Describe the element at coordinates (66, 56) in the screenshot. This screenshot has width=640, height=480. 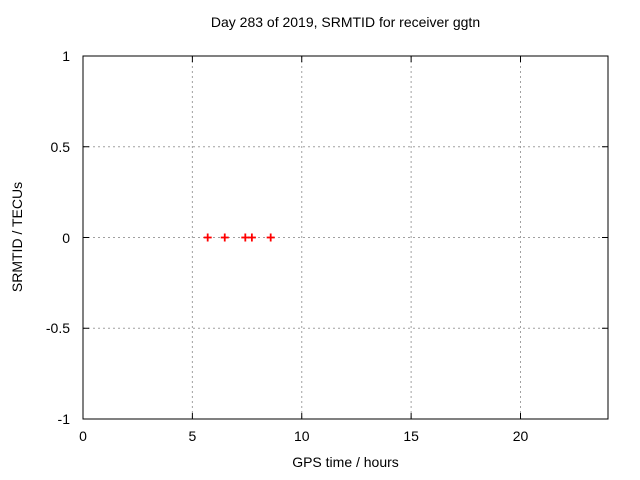
I see `y-tick-label: 1` at that location.